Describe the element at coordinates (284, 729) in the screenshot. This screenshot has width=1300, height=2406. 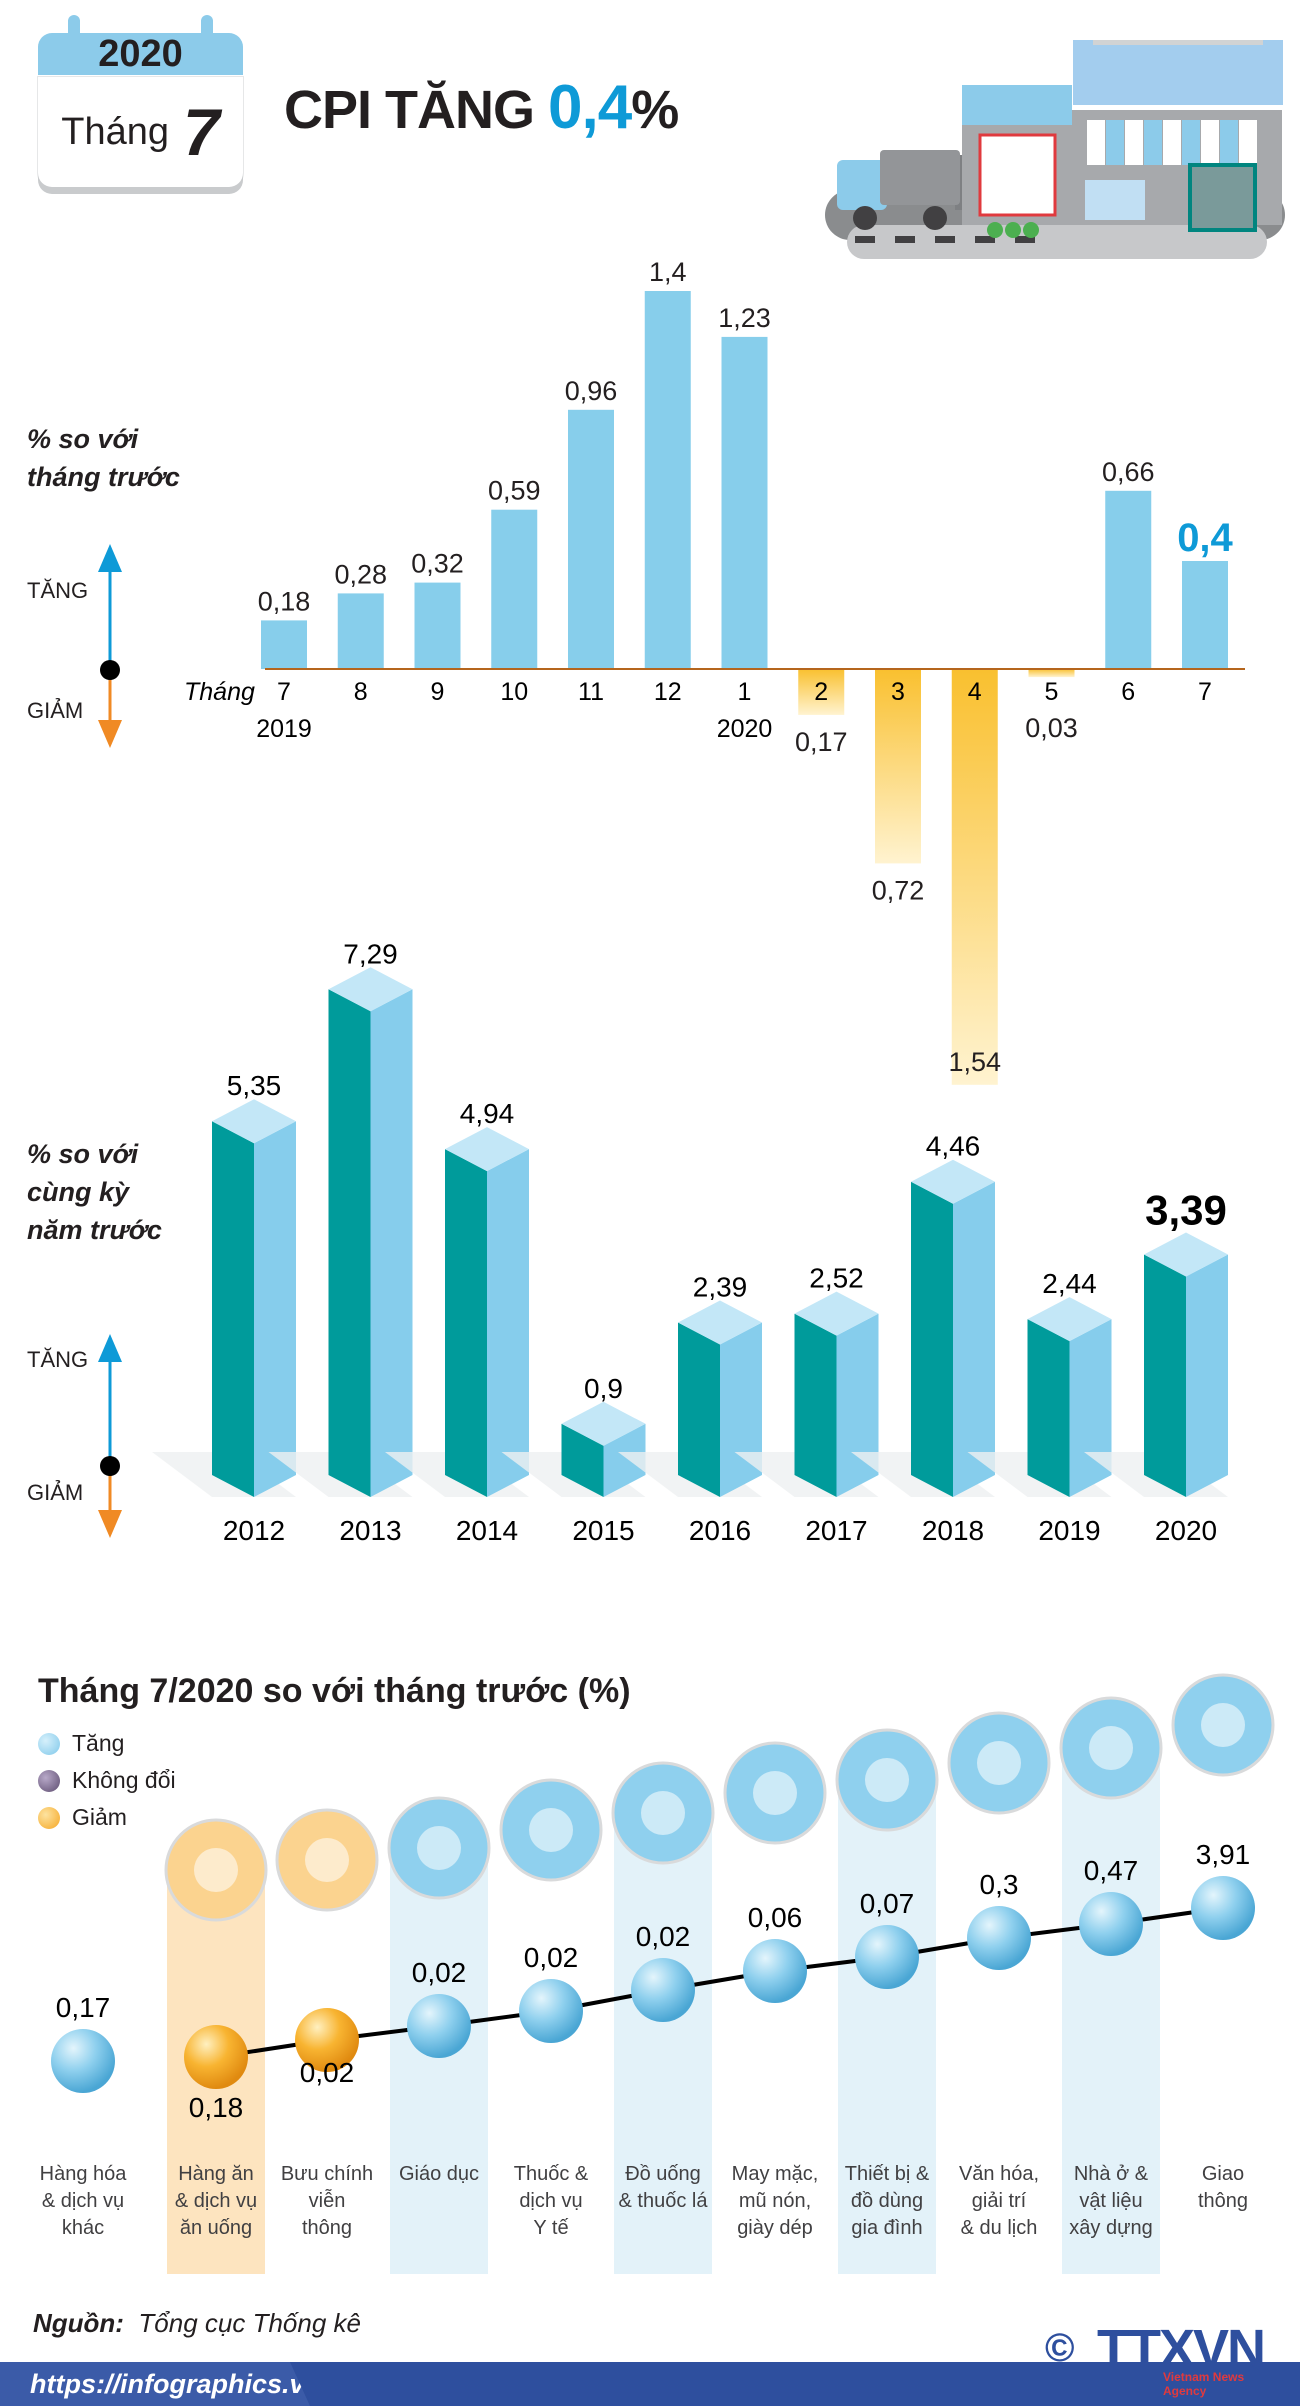
I see `year-label: 2019` at that location.